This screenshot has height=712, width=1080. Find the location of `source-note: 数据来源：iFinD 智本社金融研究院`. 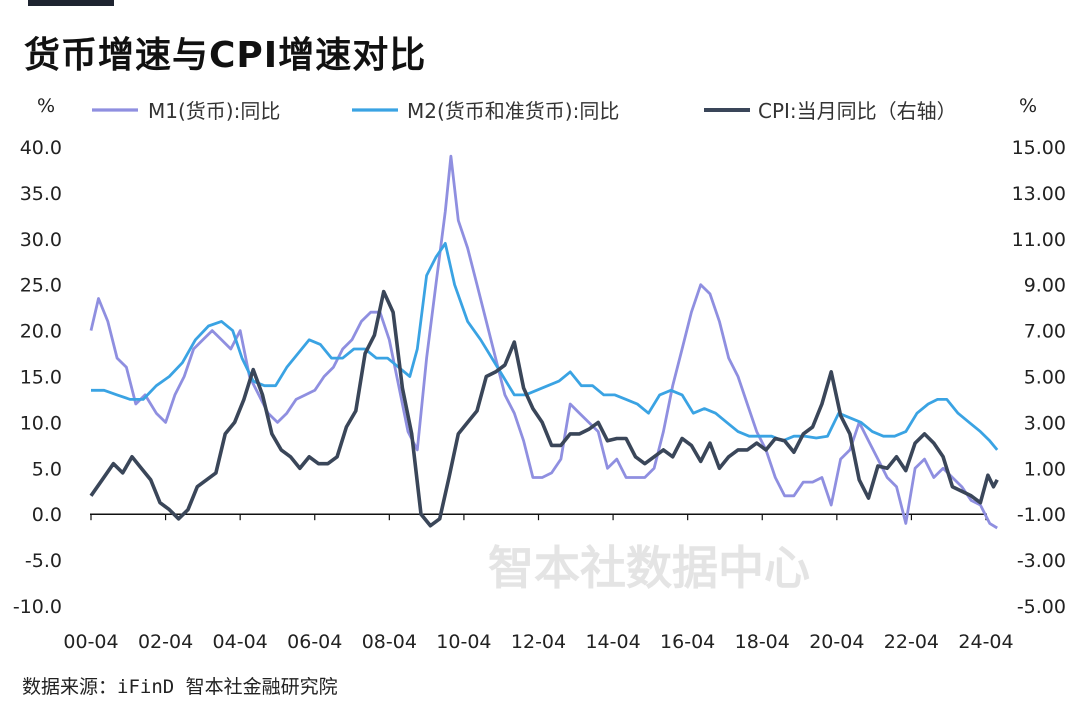

source-note: 数据来源：iFinD 智本社金融研究院 is located at coordinates (180, 687).